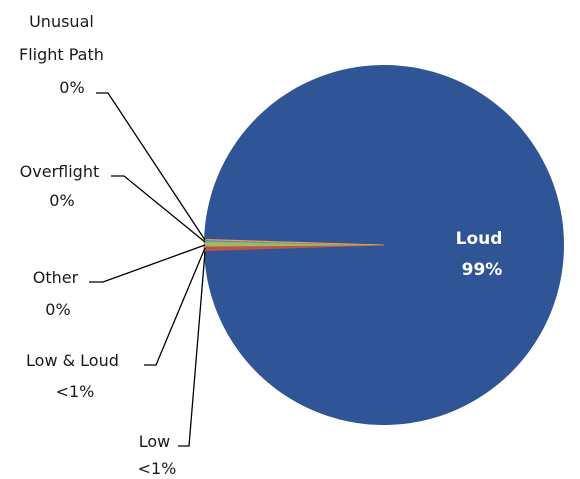 Image resolution: width=580 pixels, height=479 pixels. I want to click on label-loud-value: 99%, so click(482, 270).